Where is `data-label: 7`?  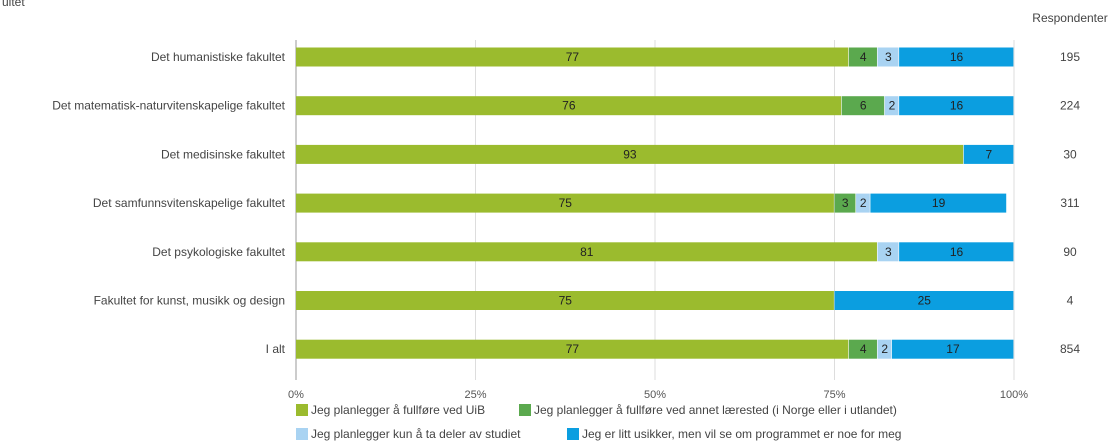 data-label: 7 is located at coordinates (989, 154).